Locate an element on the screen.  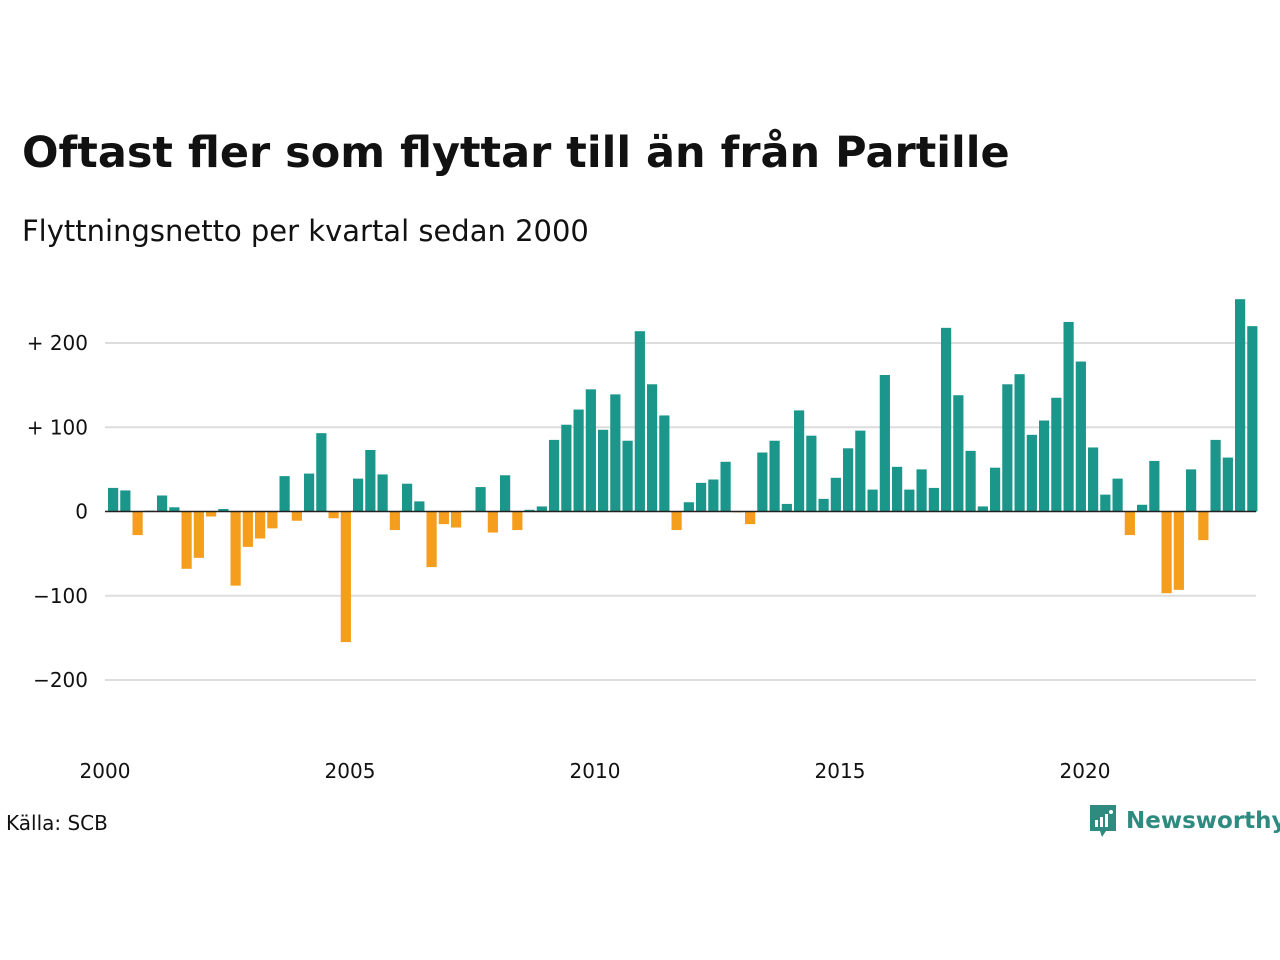
bar-2004-q3 is located at coordinates (333, 515).